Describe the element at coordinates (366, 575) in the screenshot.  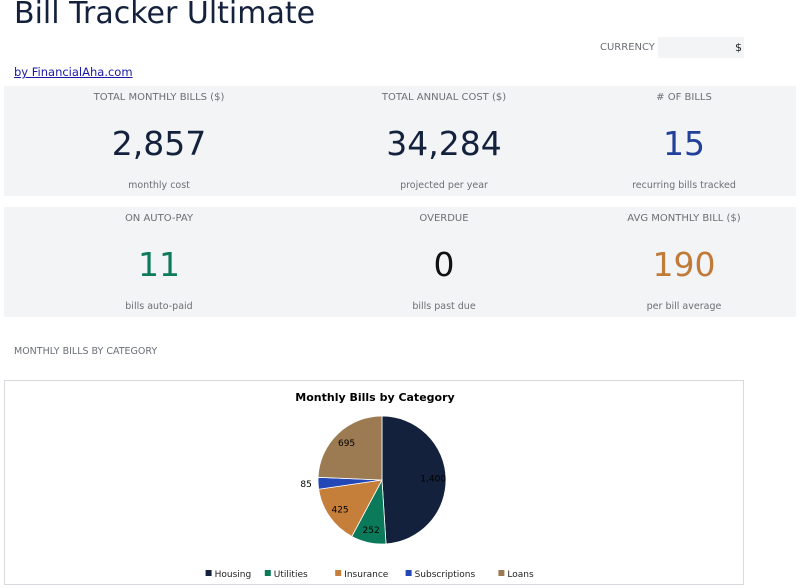
I see `legend-label: Insurance` at that location.